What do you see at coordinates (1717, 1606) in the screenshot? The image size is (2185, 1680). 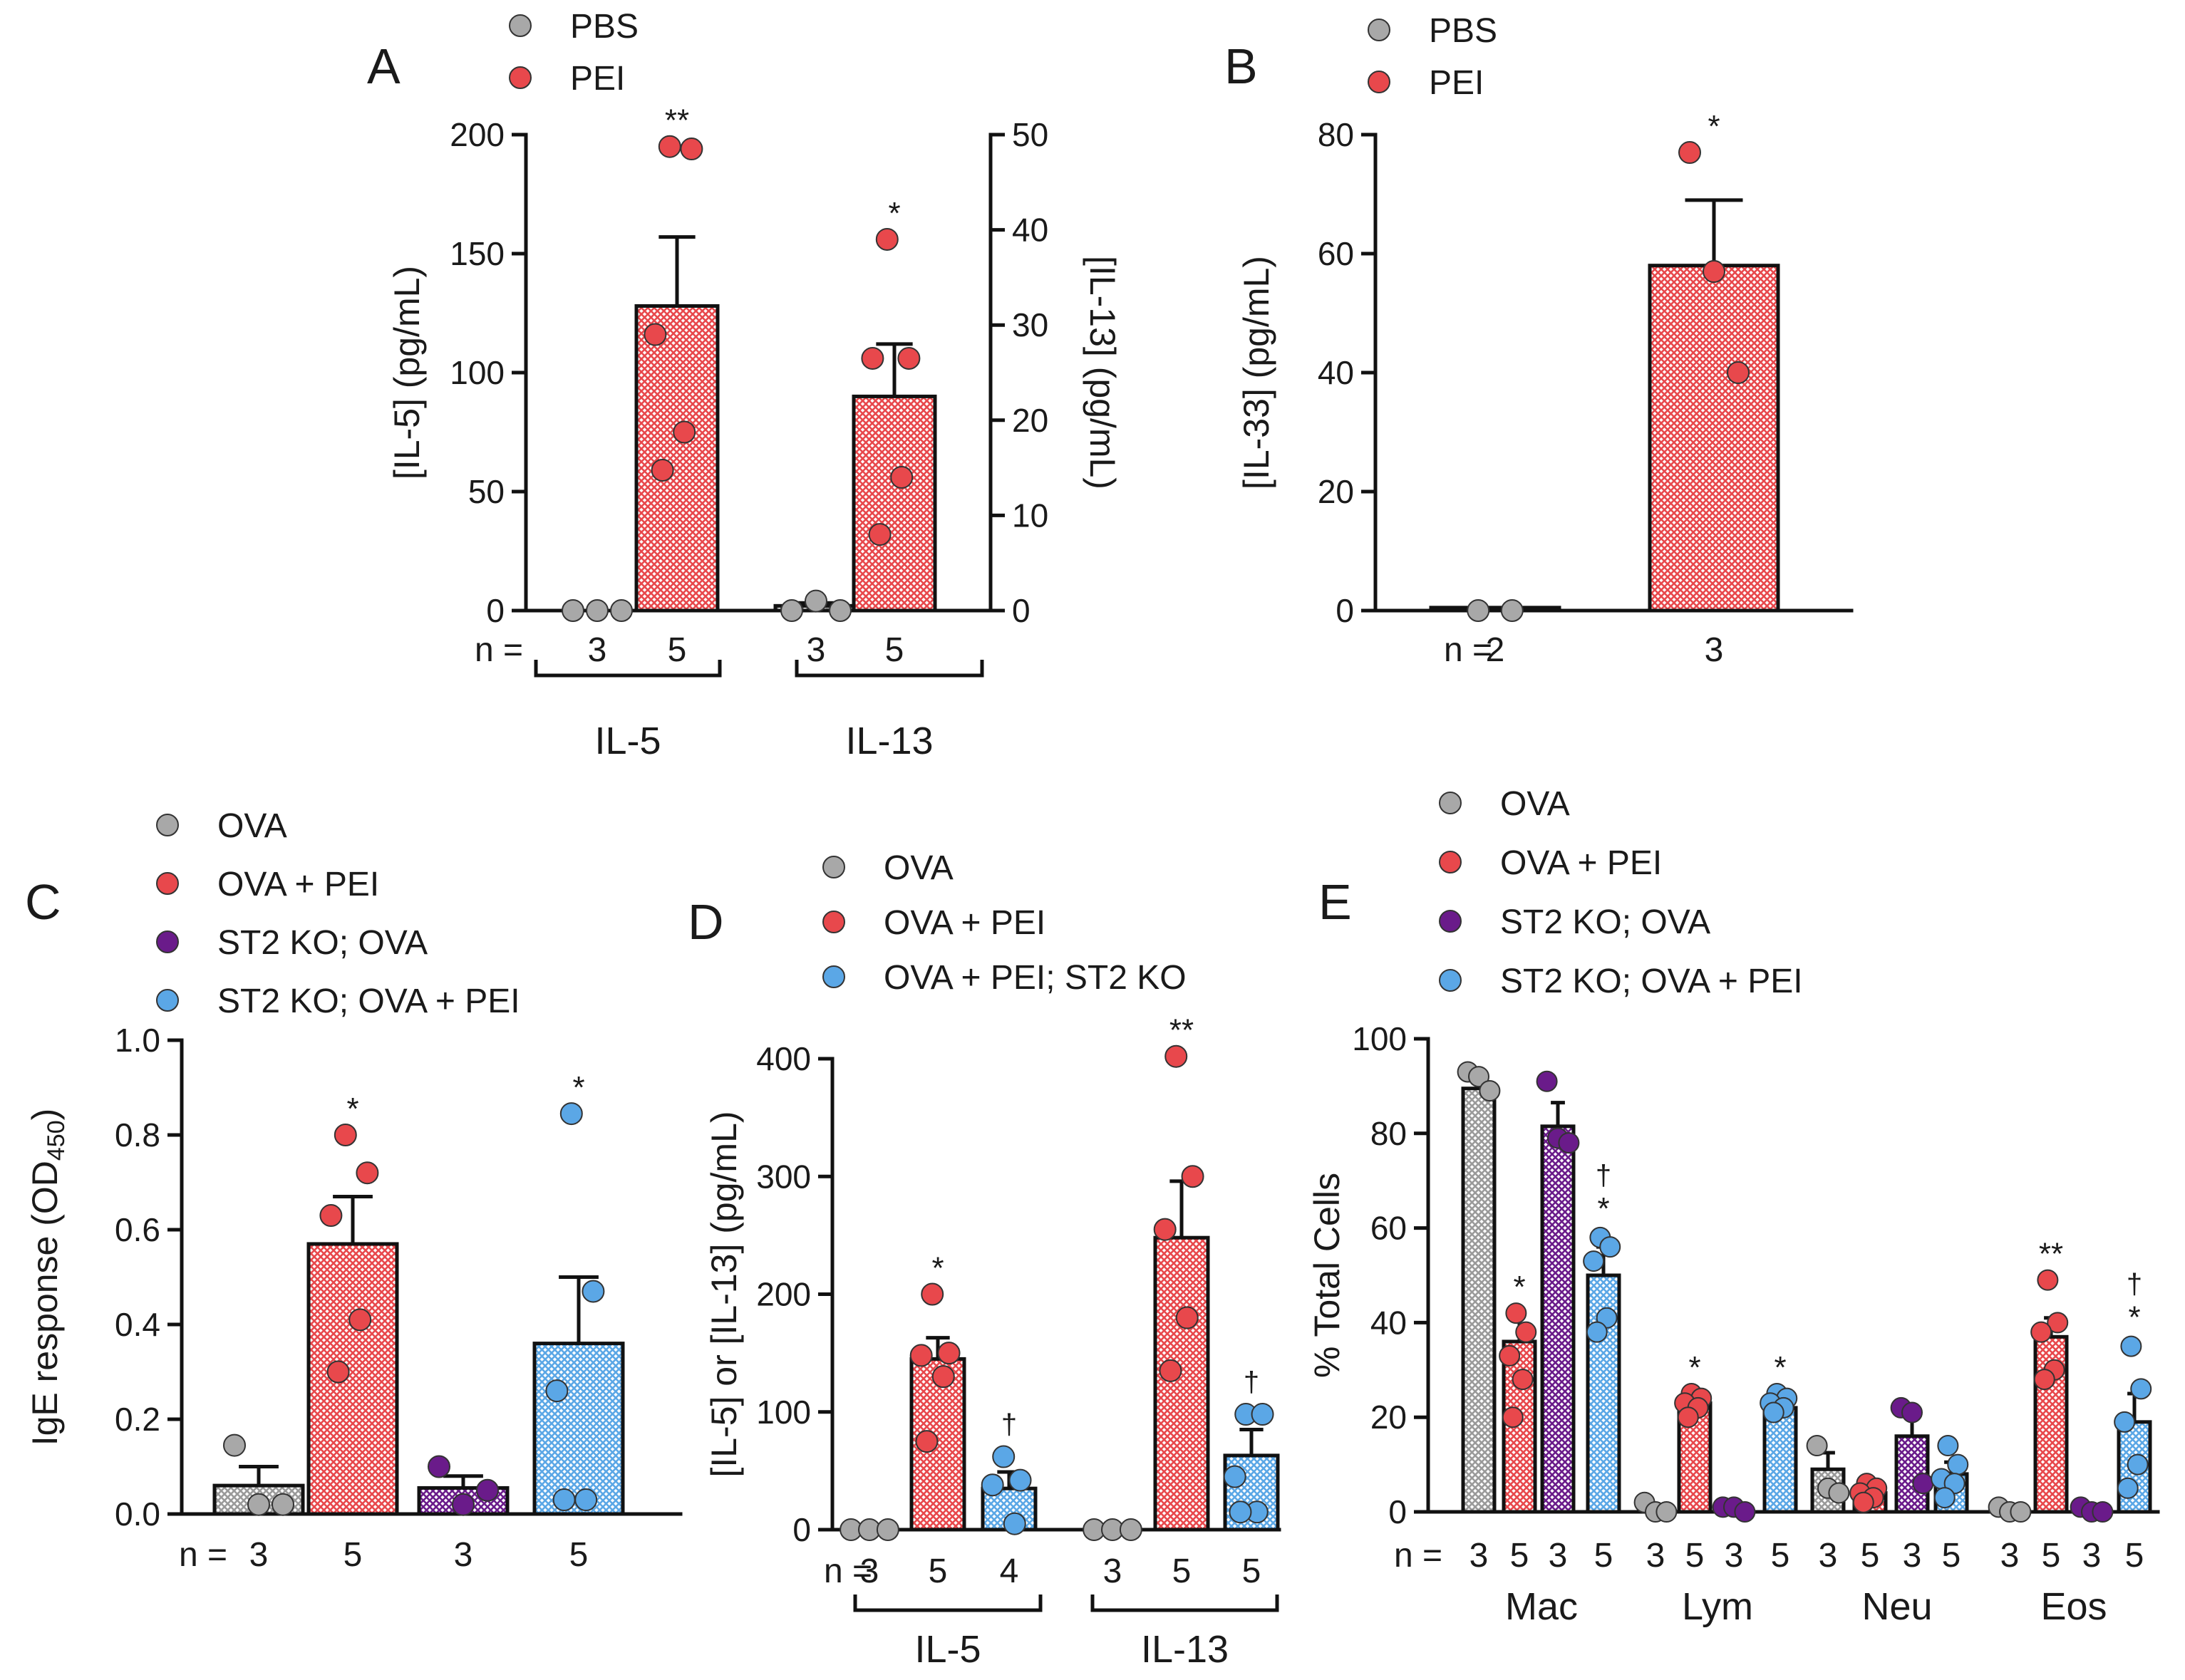 I see `group-label: Lym` at bounding box center [1717, 1606].